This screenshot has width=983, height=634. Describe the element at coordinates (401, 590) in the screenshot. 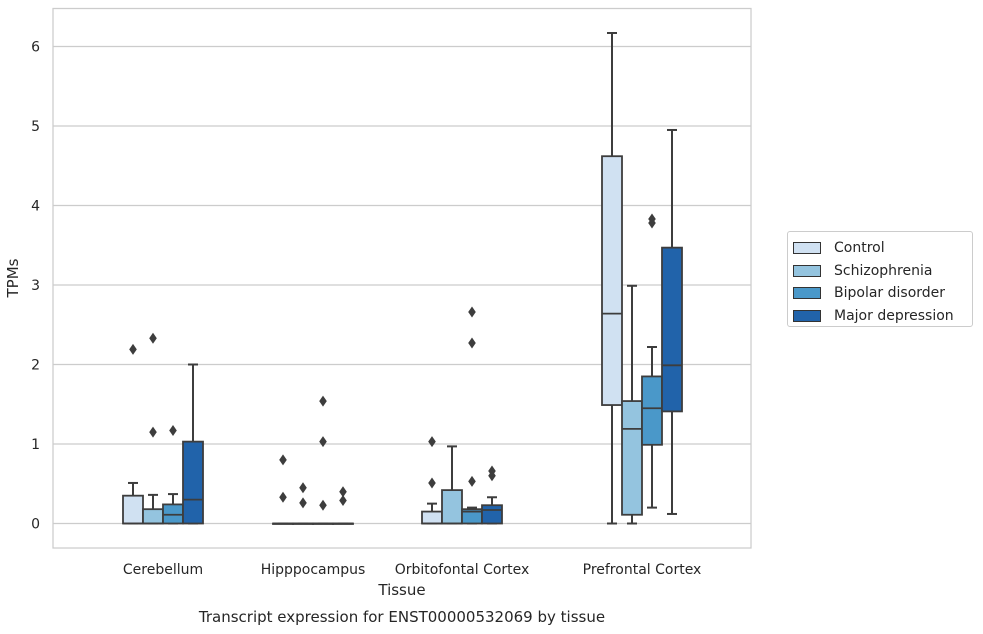

I see `x-axis-label: Tissue` at that location.